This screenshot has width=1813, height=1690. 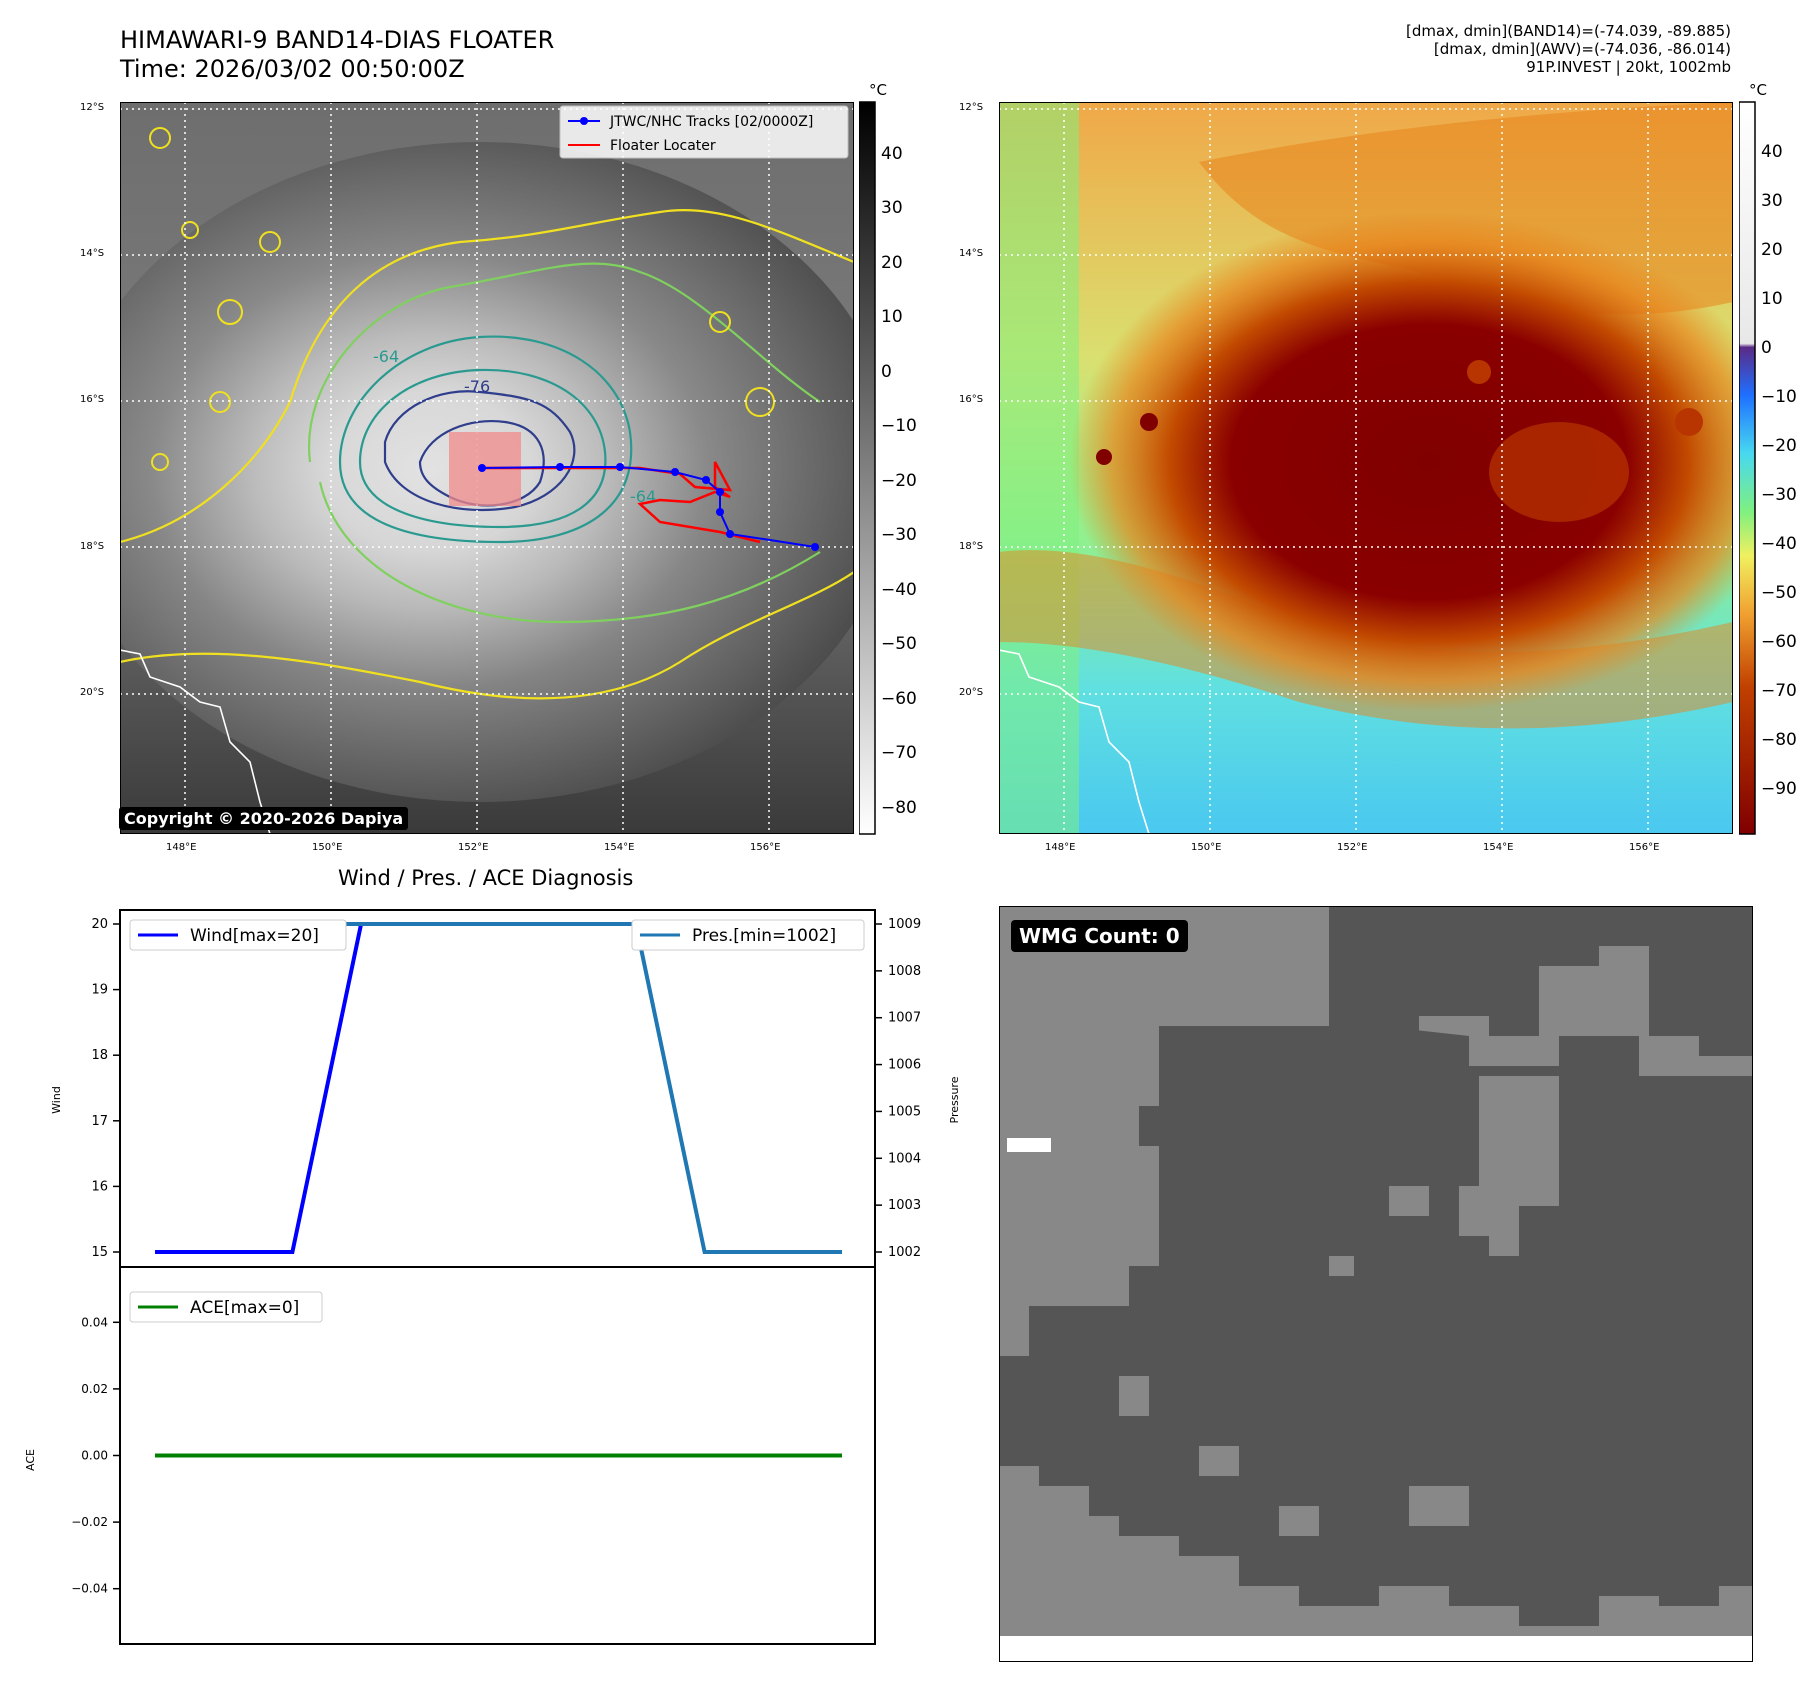 What do you see at coordinates (1772, 299) in the screenshot?
I see `awv-cb-tick: 10` at bounding box center [1772, 299].